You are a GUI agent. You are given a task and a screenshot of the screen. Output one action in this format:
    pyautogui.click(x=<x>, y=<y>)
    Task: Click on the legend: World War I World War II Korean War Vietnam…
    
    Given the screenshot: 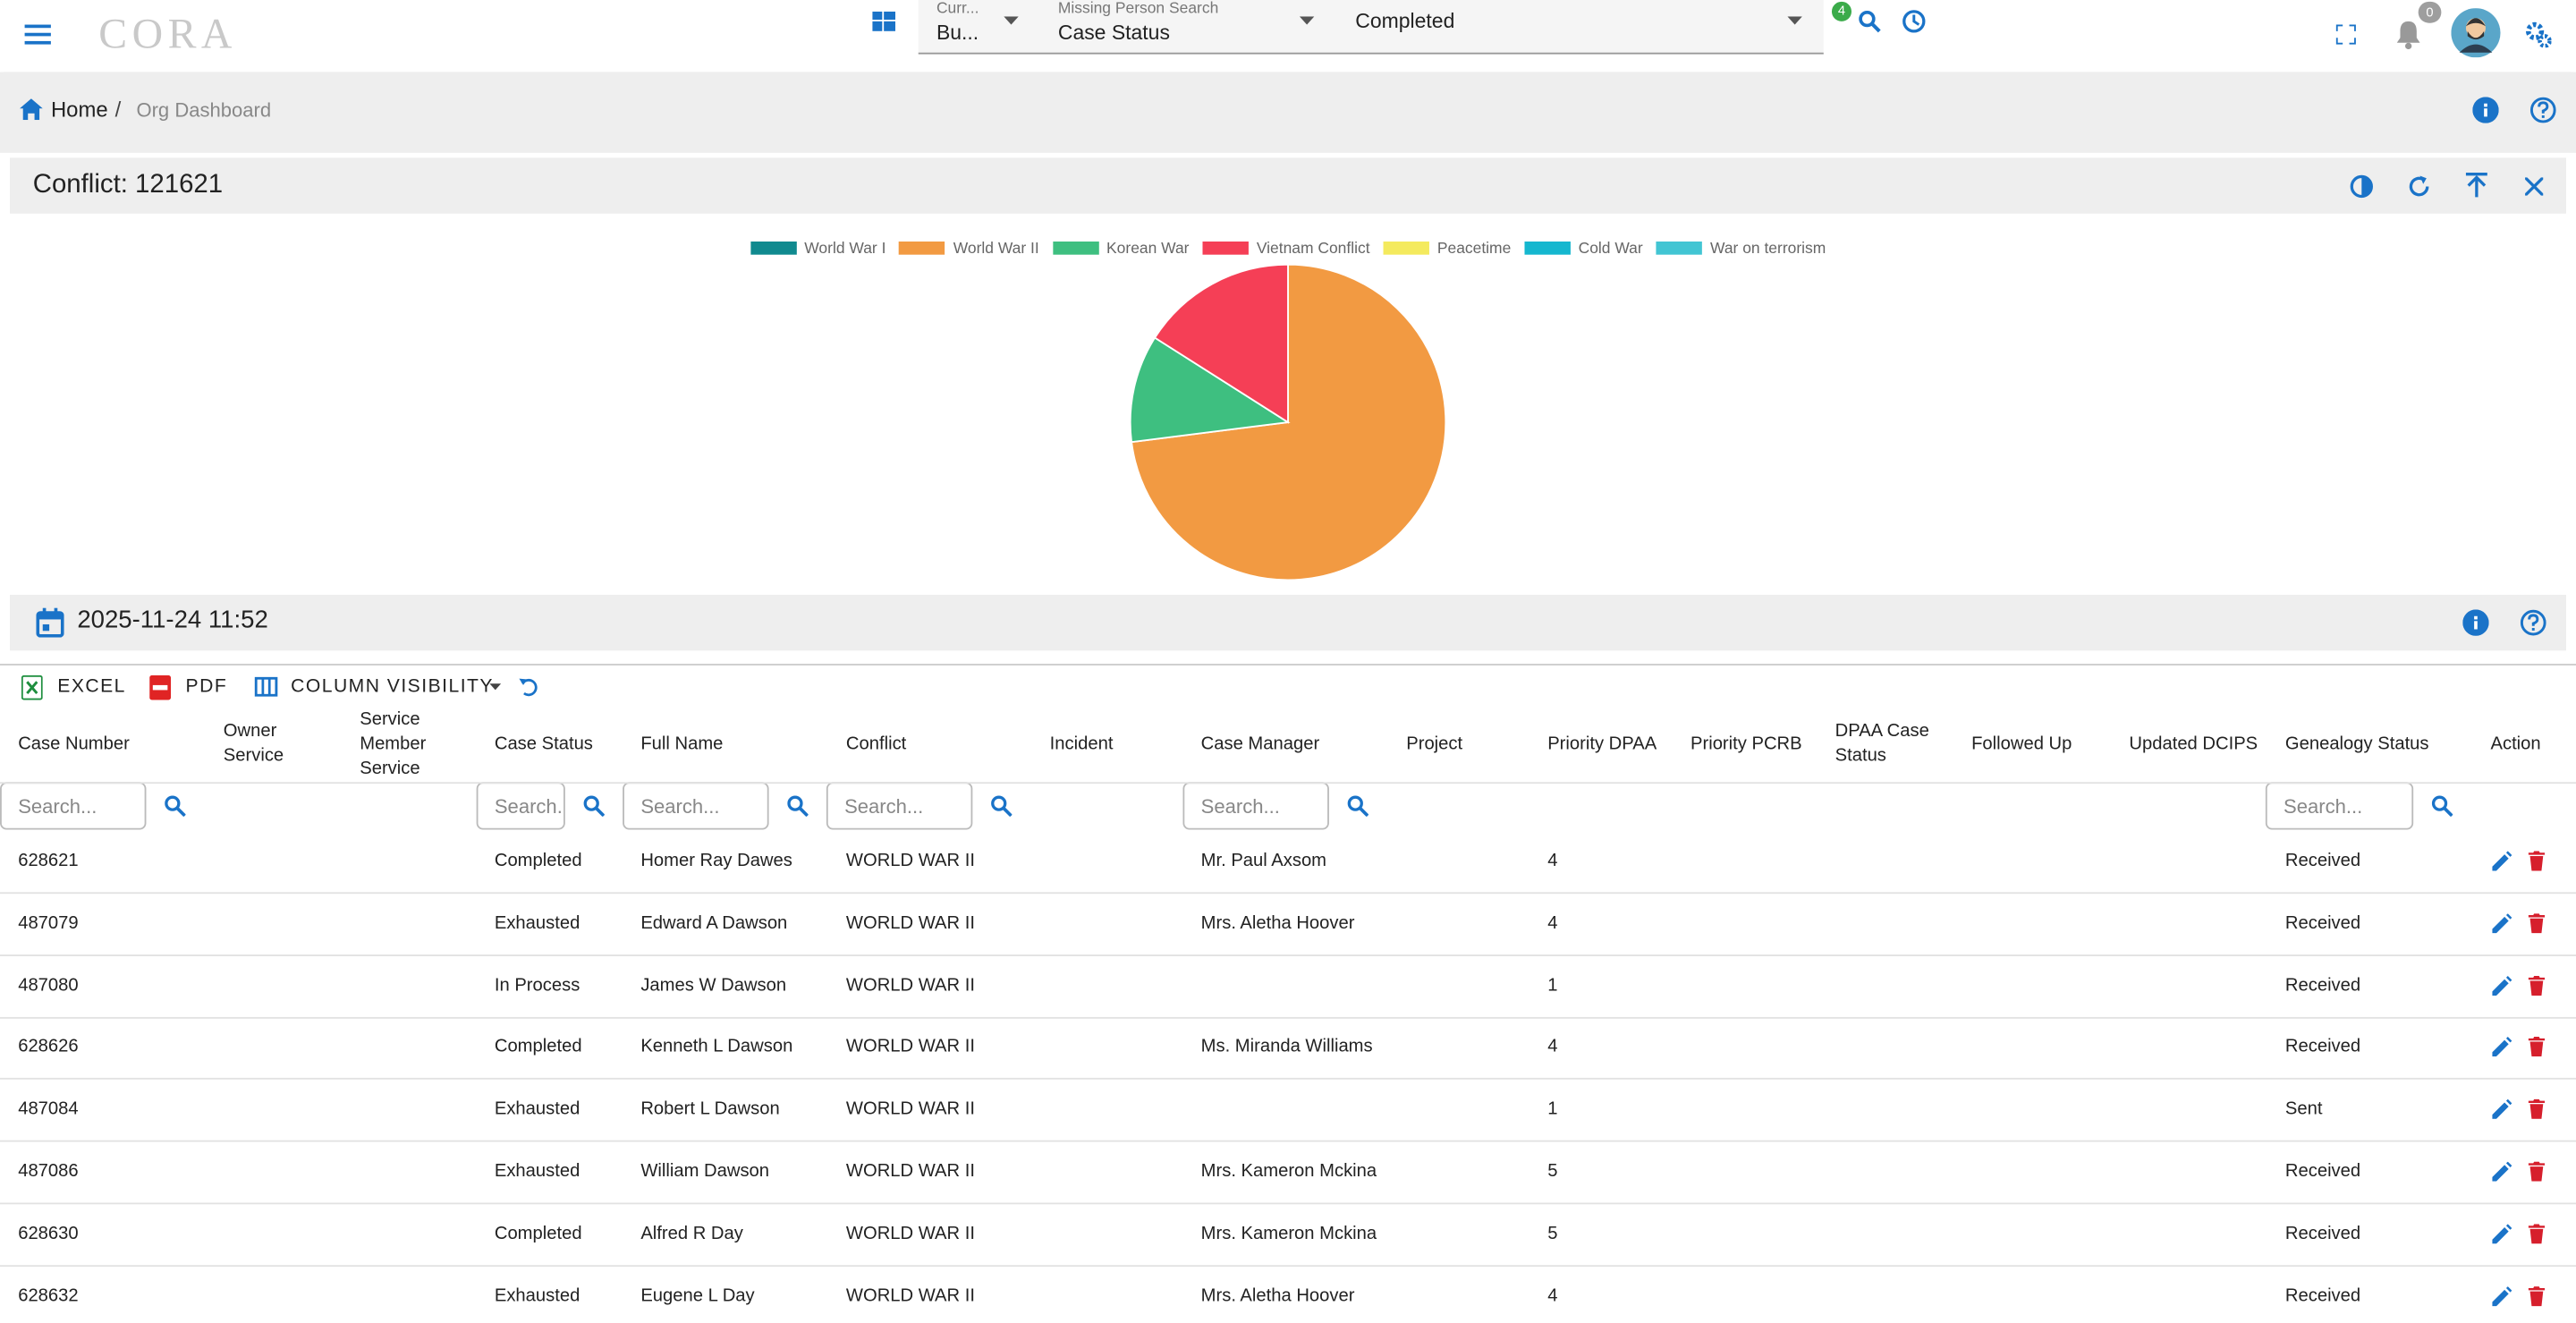 What is the action you would take?
    pyautogui.click(x=1288, y=248)
    